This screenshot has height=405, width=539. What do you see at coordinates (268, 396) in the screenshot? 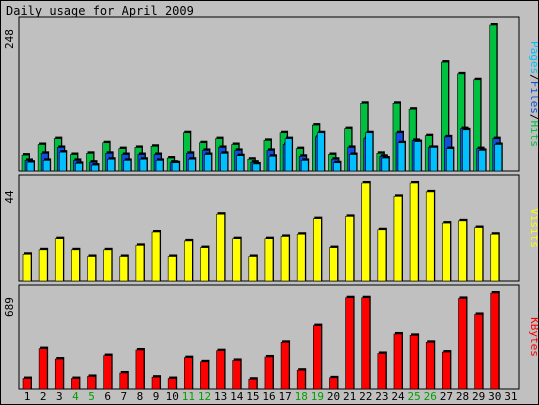
I see `x-tick-label-day-16: 16` at bounding box center [268, 396].